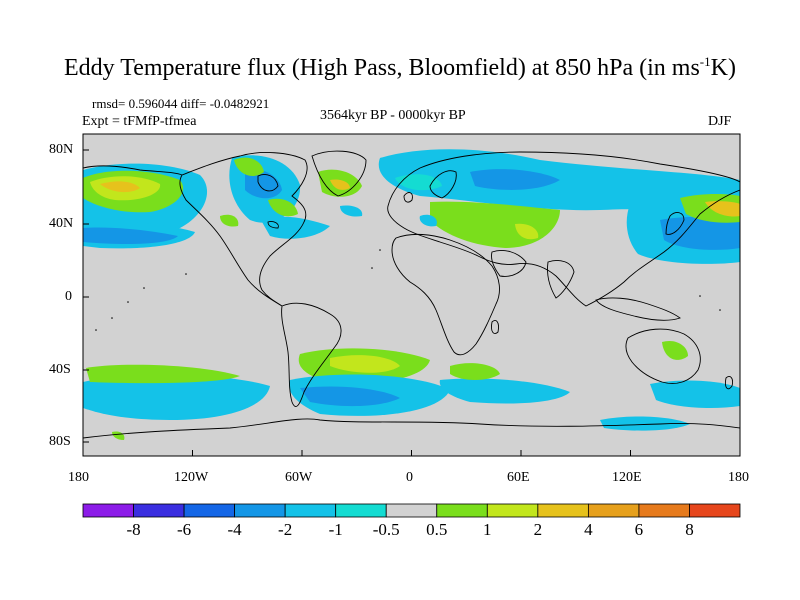 The height and width of the screenshot is (600, 800). I want to click on season-label: DJF, so click(720, 121).